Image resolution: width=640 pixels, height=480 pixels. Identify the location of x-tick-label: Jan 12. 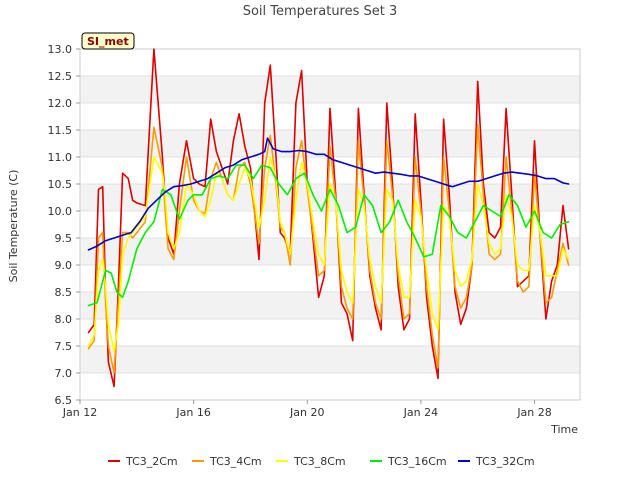
(79, 412).